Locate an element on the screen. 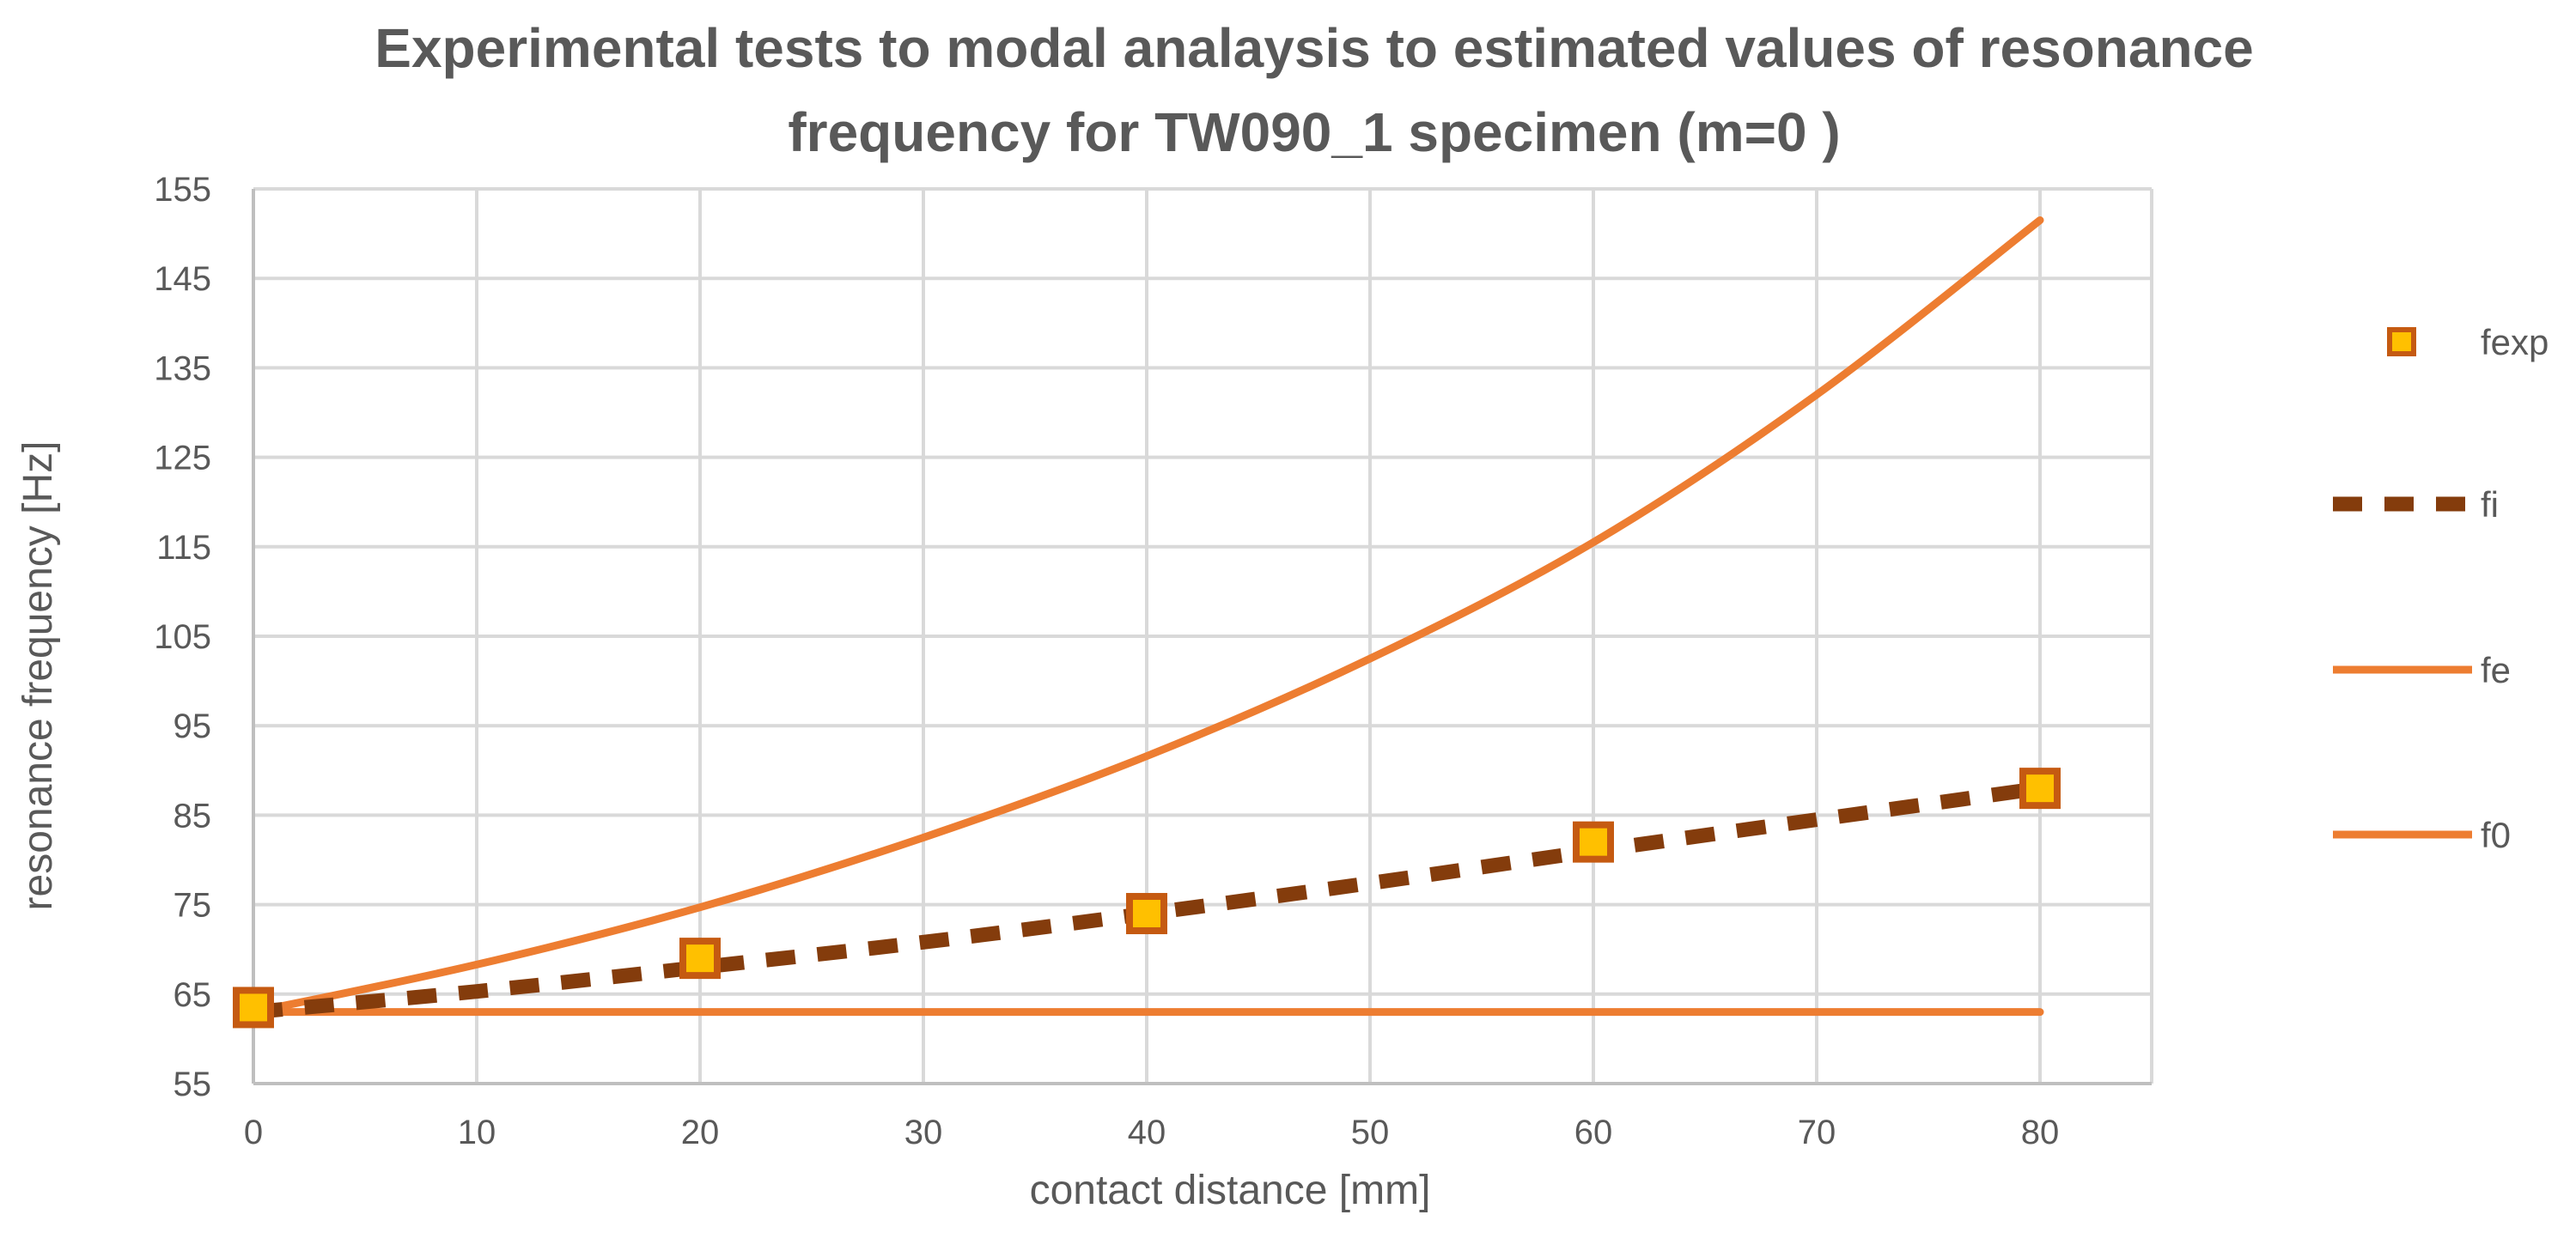 Image resolution: width=2576 pixels, height=1251 pixels. x-tick-label: 0 is located at coordinates (253, 1133).